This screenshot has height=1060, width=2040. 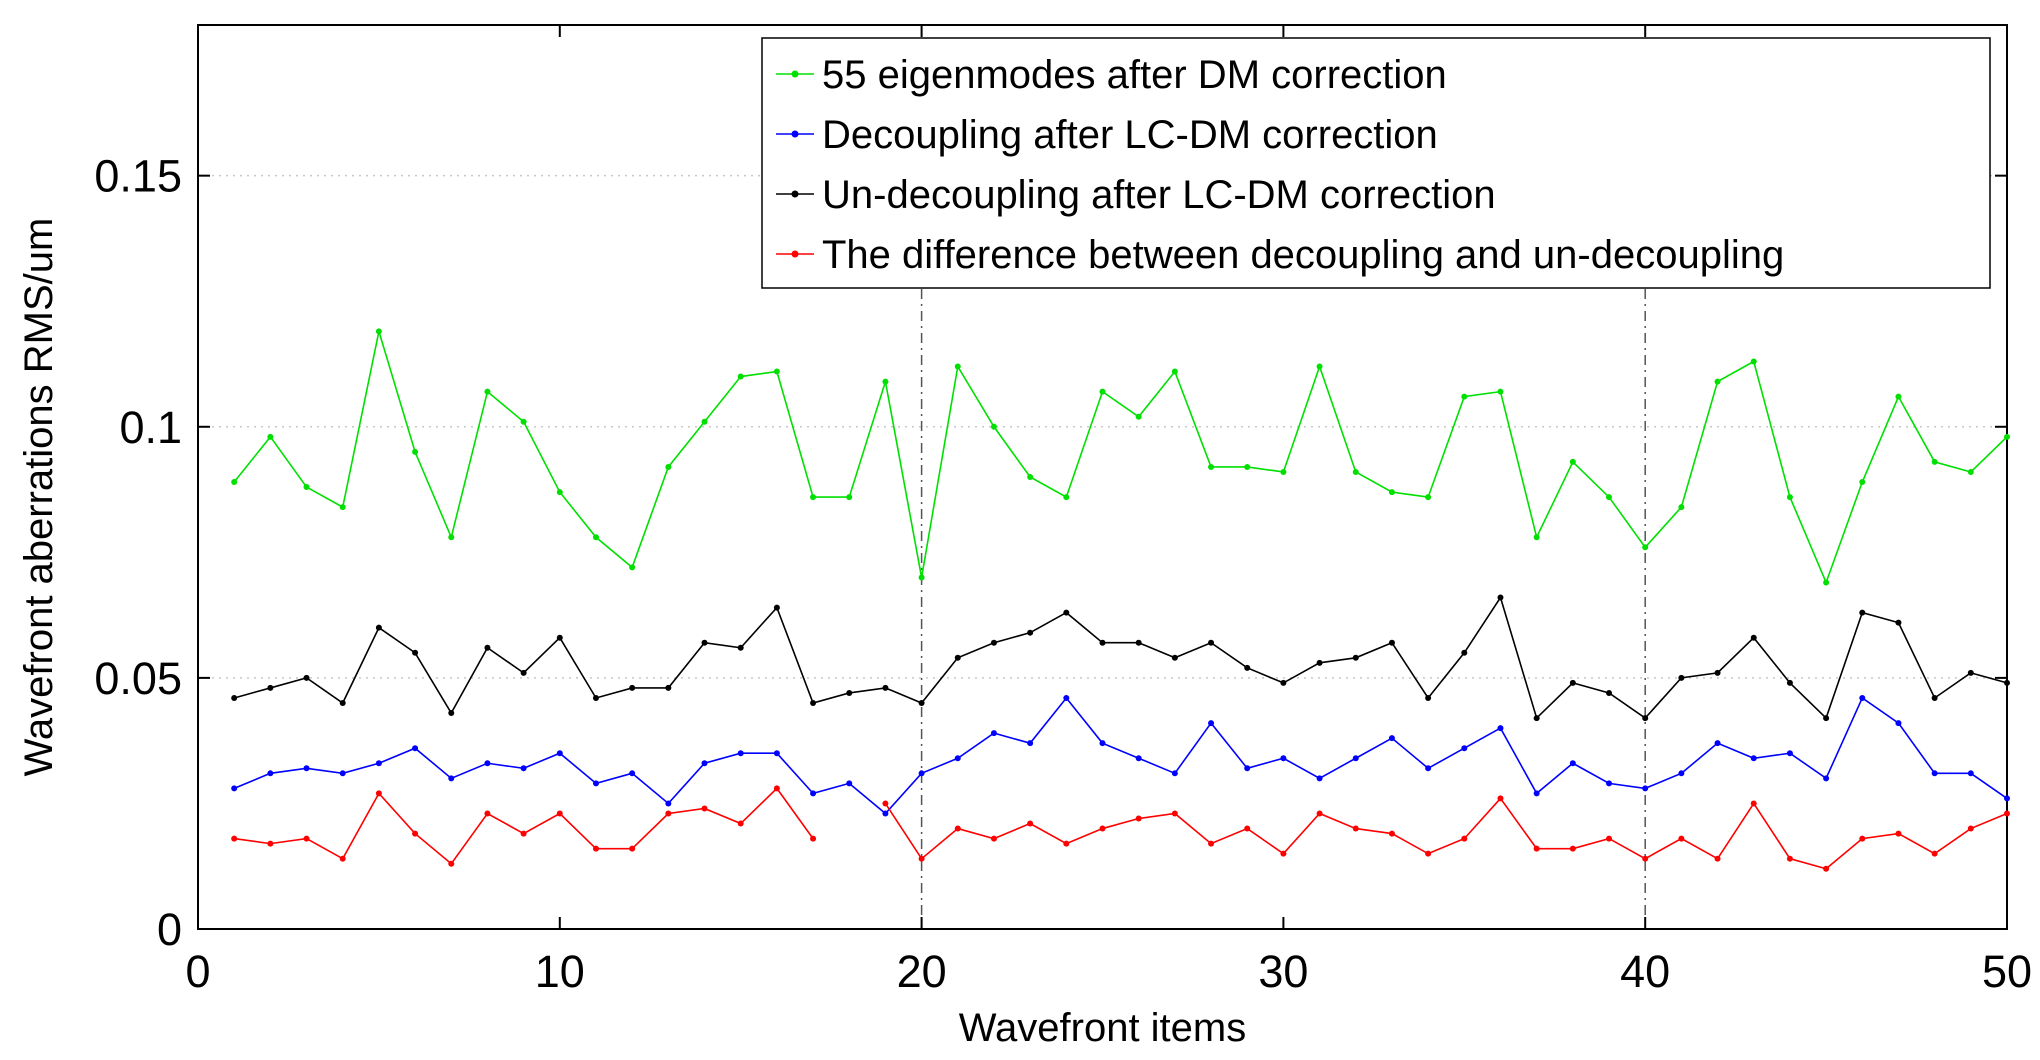 What do you see at coordinates (150, 427) in the screenshot?
I see `y-tick-label-2: 0.1` at bounding box center [150, 427].